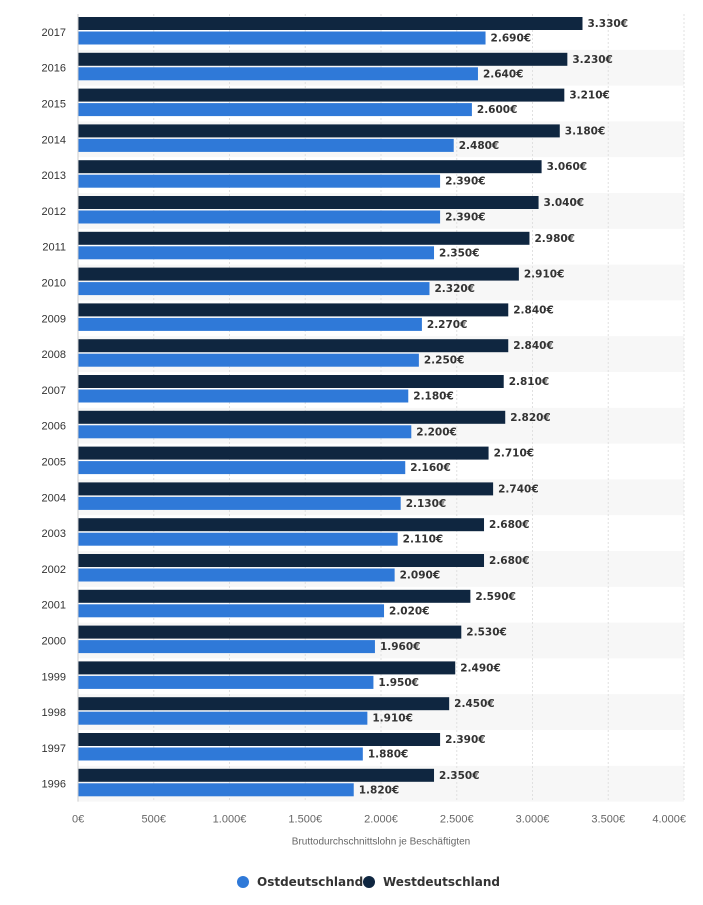  I want to click on bar-westdeutschland-2008, so click(293, 346).